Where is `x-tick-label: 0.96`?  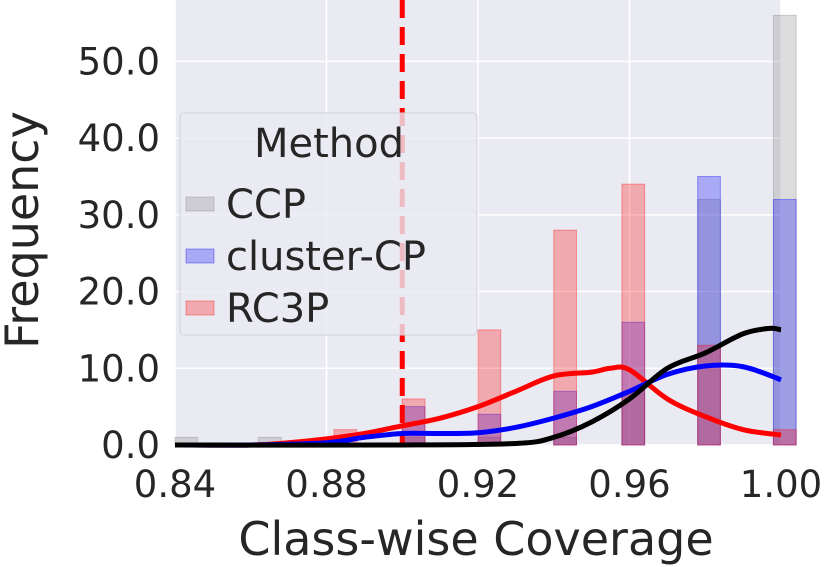 x-tick-label: 0.96 is located at coordinates (629, 484).